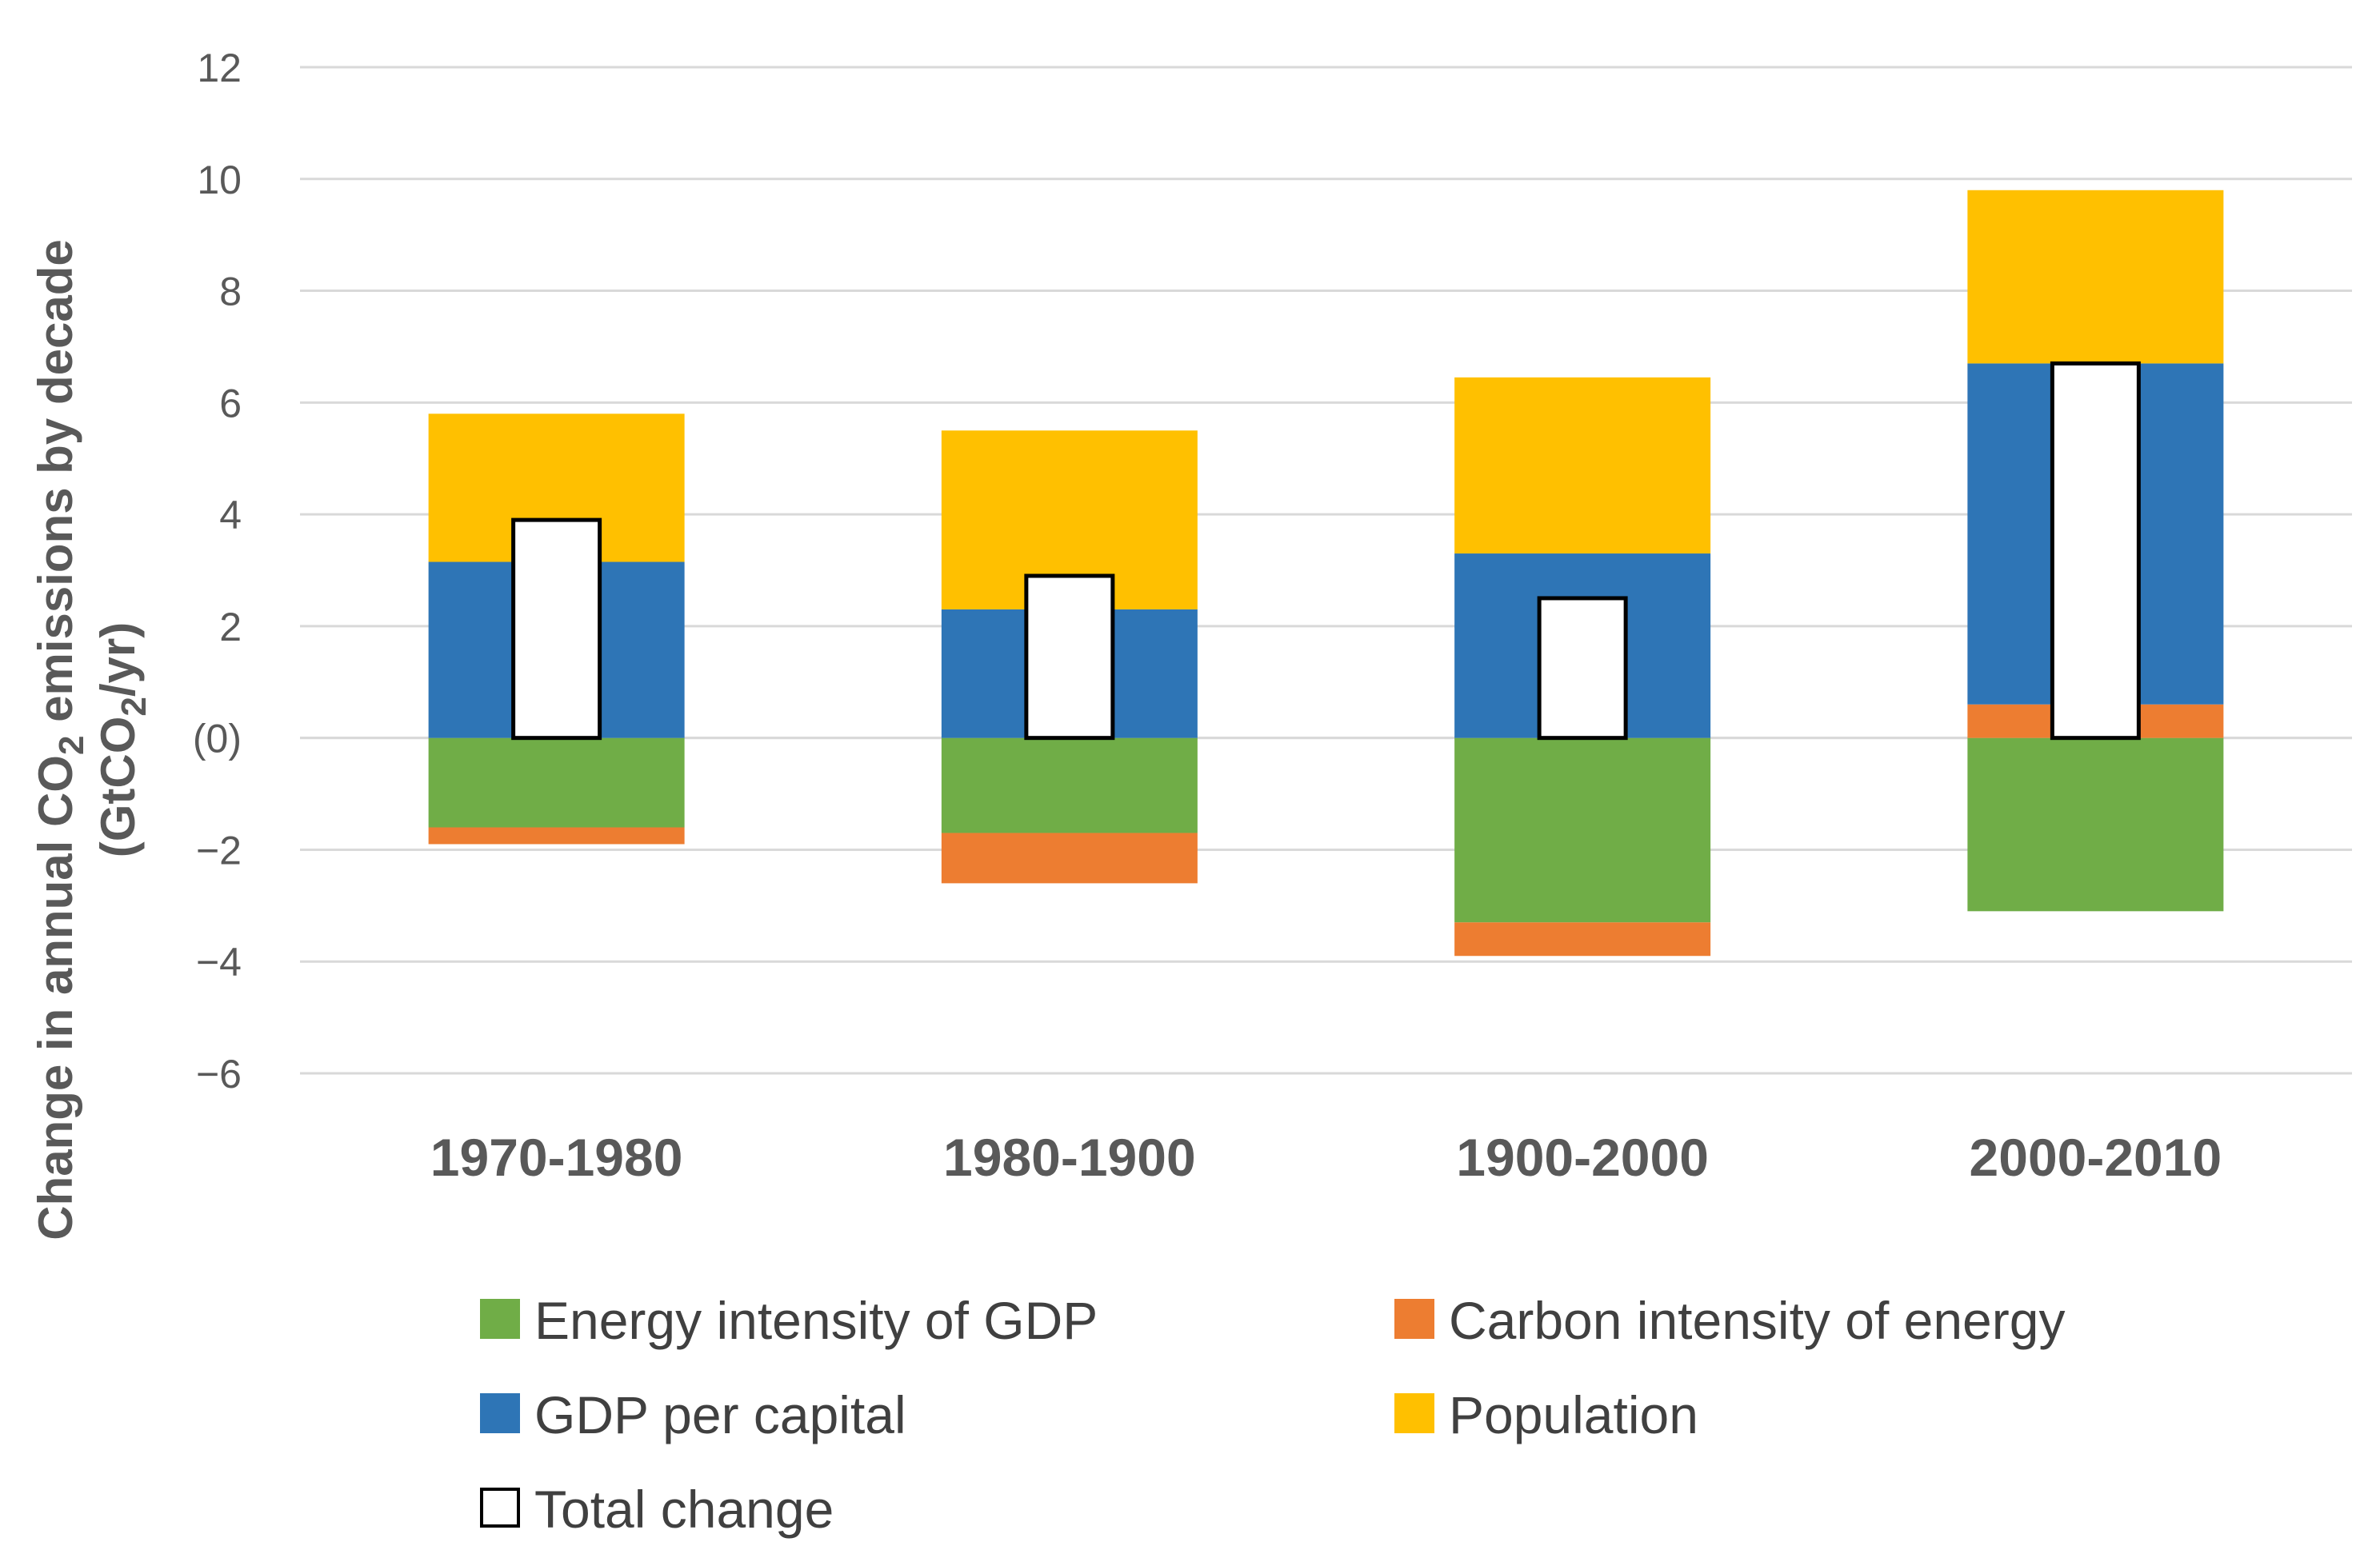  I want to click on y-tick-label: 8, so click(230, 292).